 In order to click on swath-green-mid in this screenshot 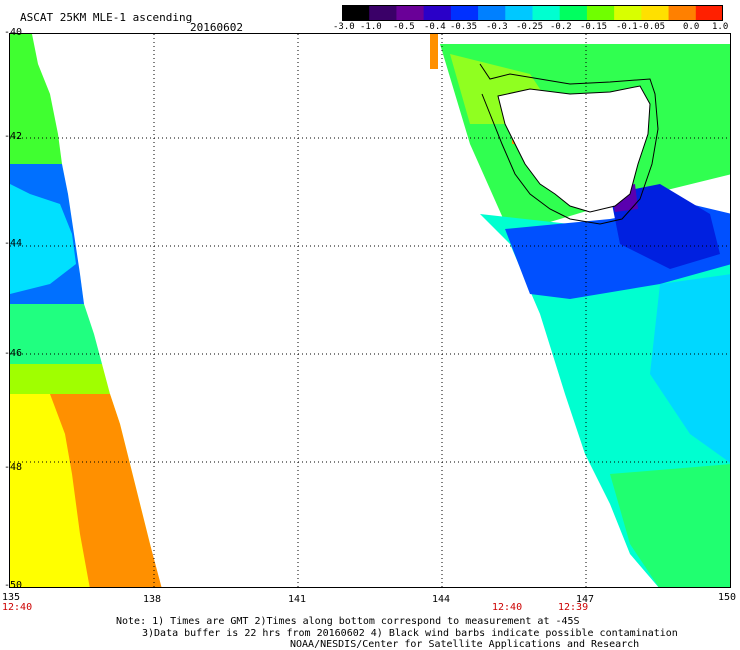, I will do `click(56, 334)`.